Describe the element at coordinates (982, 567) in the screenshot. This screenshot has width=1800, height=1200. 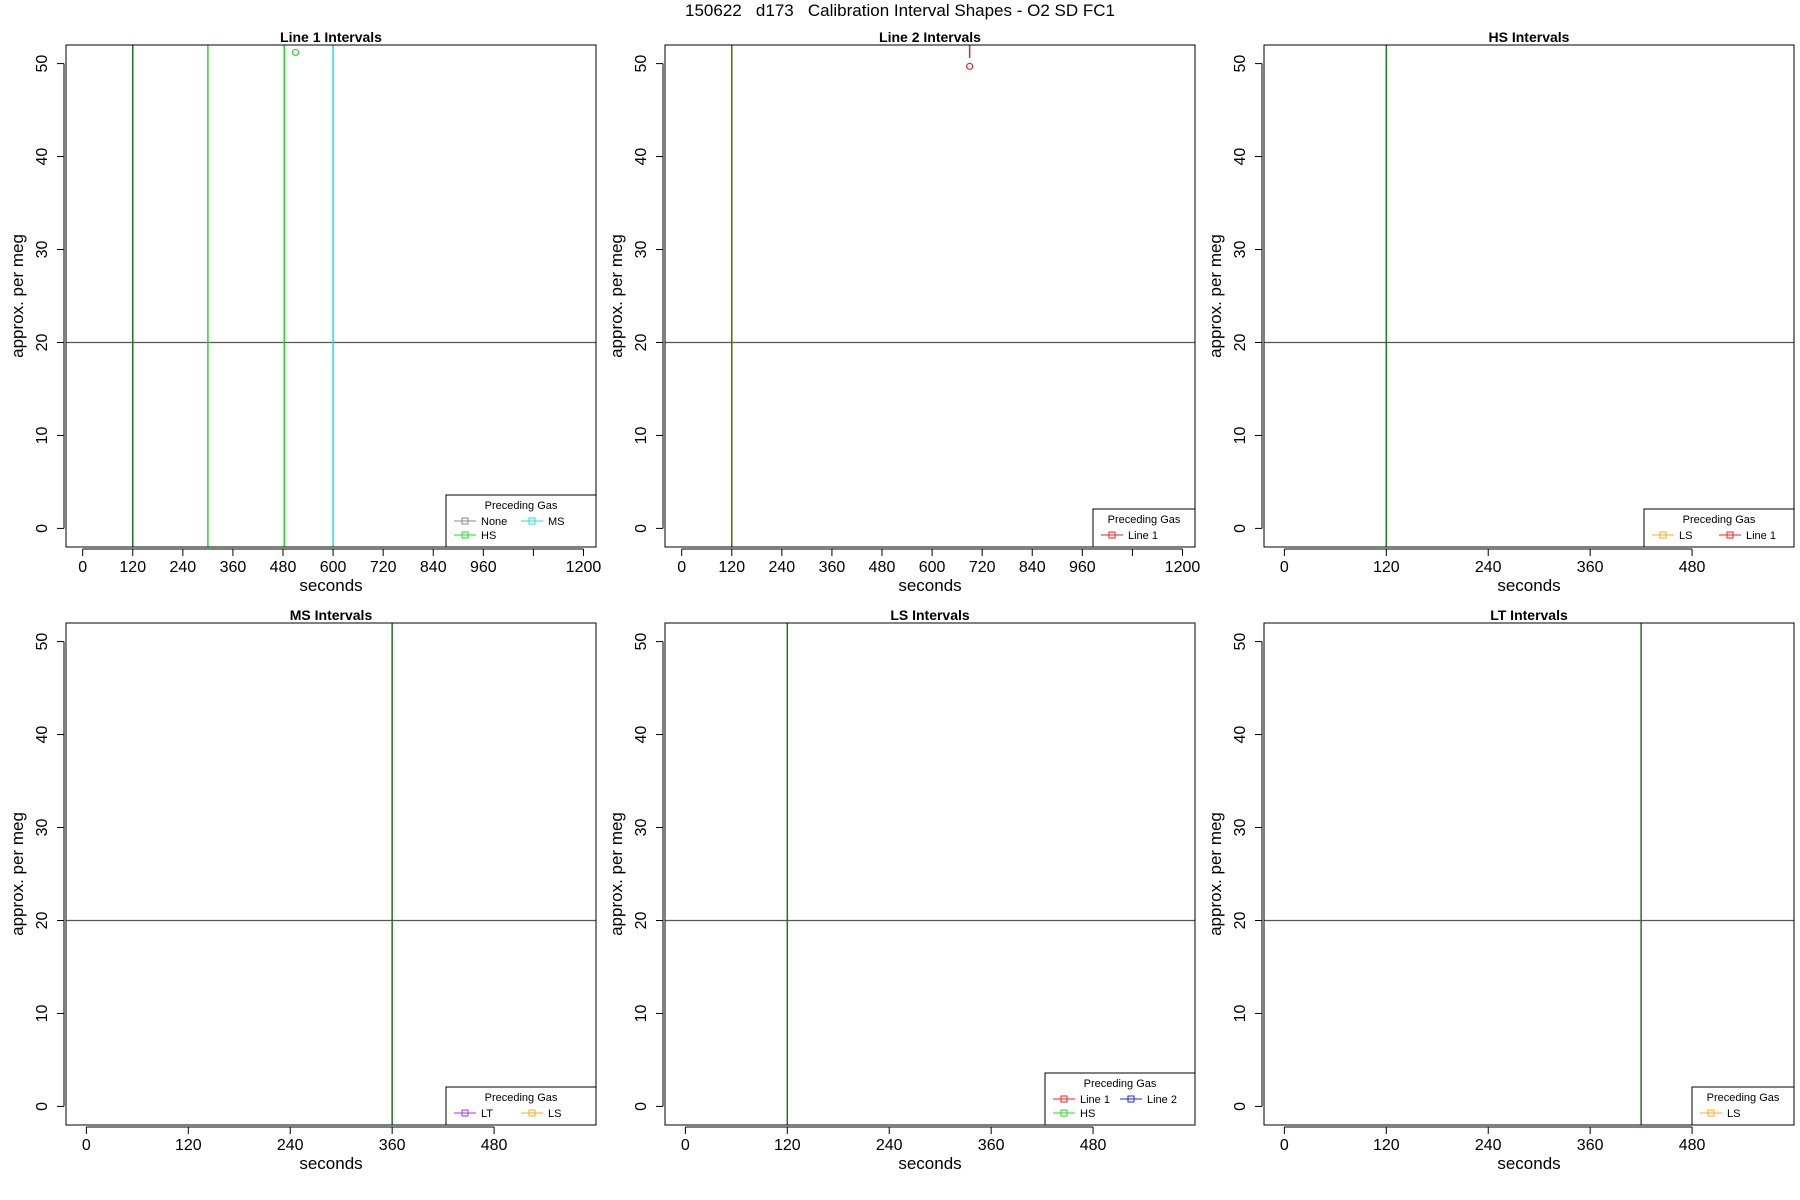
I see `x-tick-label: 720` at that location.